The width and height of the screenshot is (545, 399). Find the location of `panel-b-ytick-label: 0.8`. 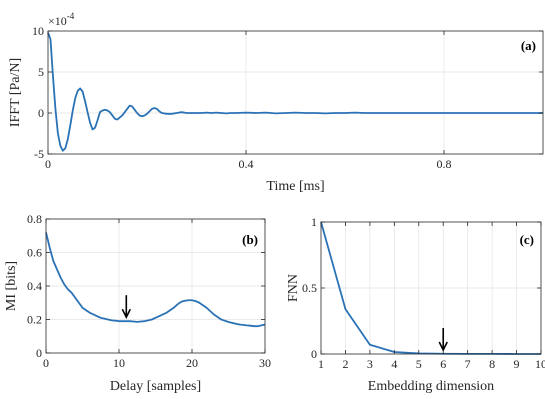

panel-b-ytick-label: 0.8 is located at coordinates (34, 219).